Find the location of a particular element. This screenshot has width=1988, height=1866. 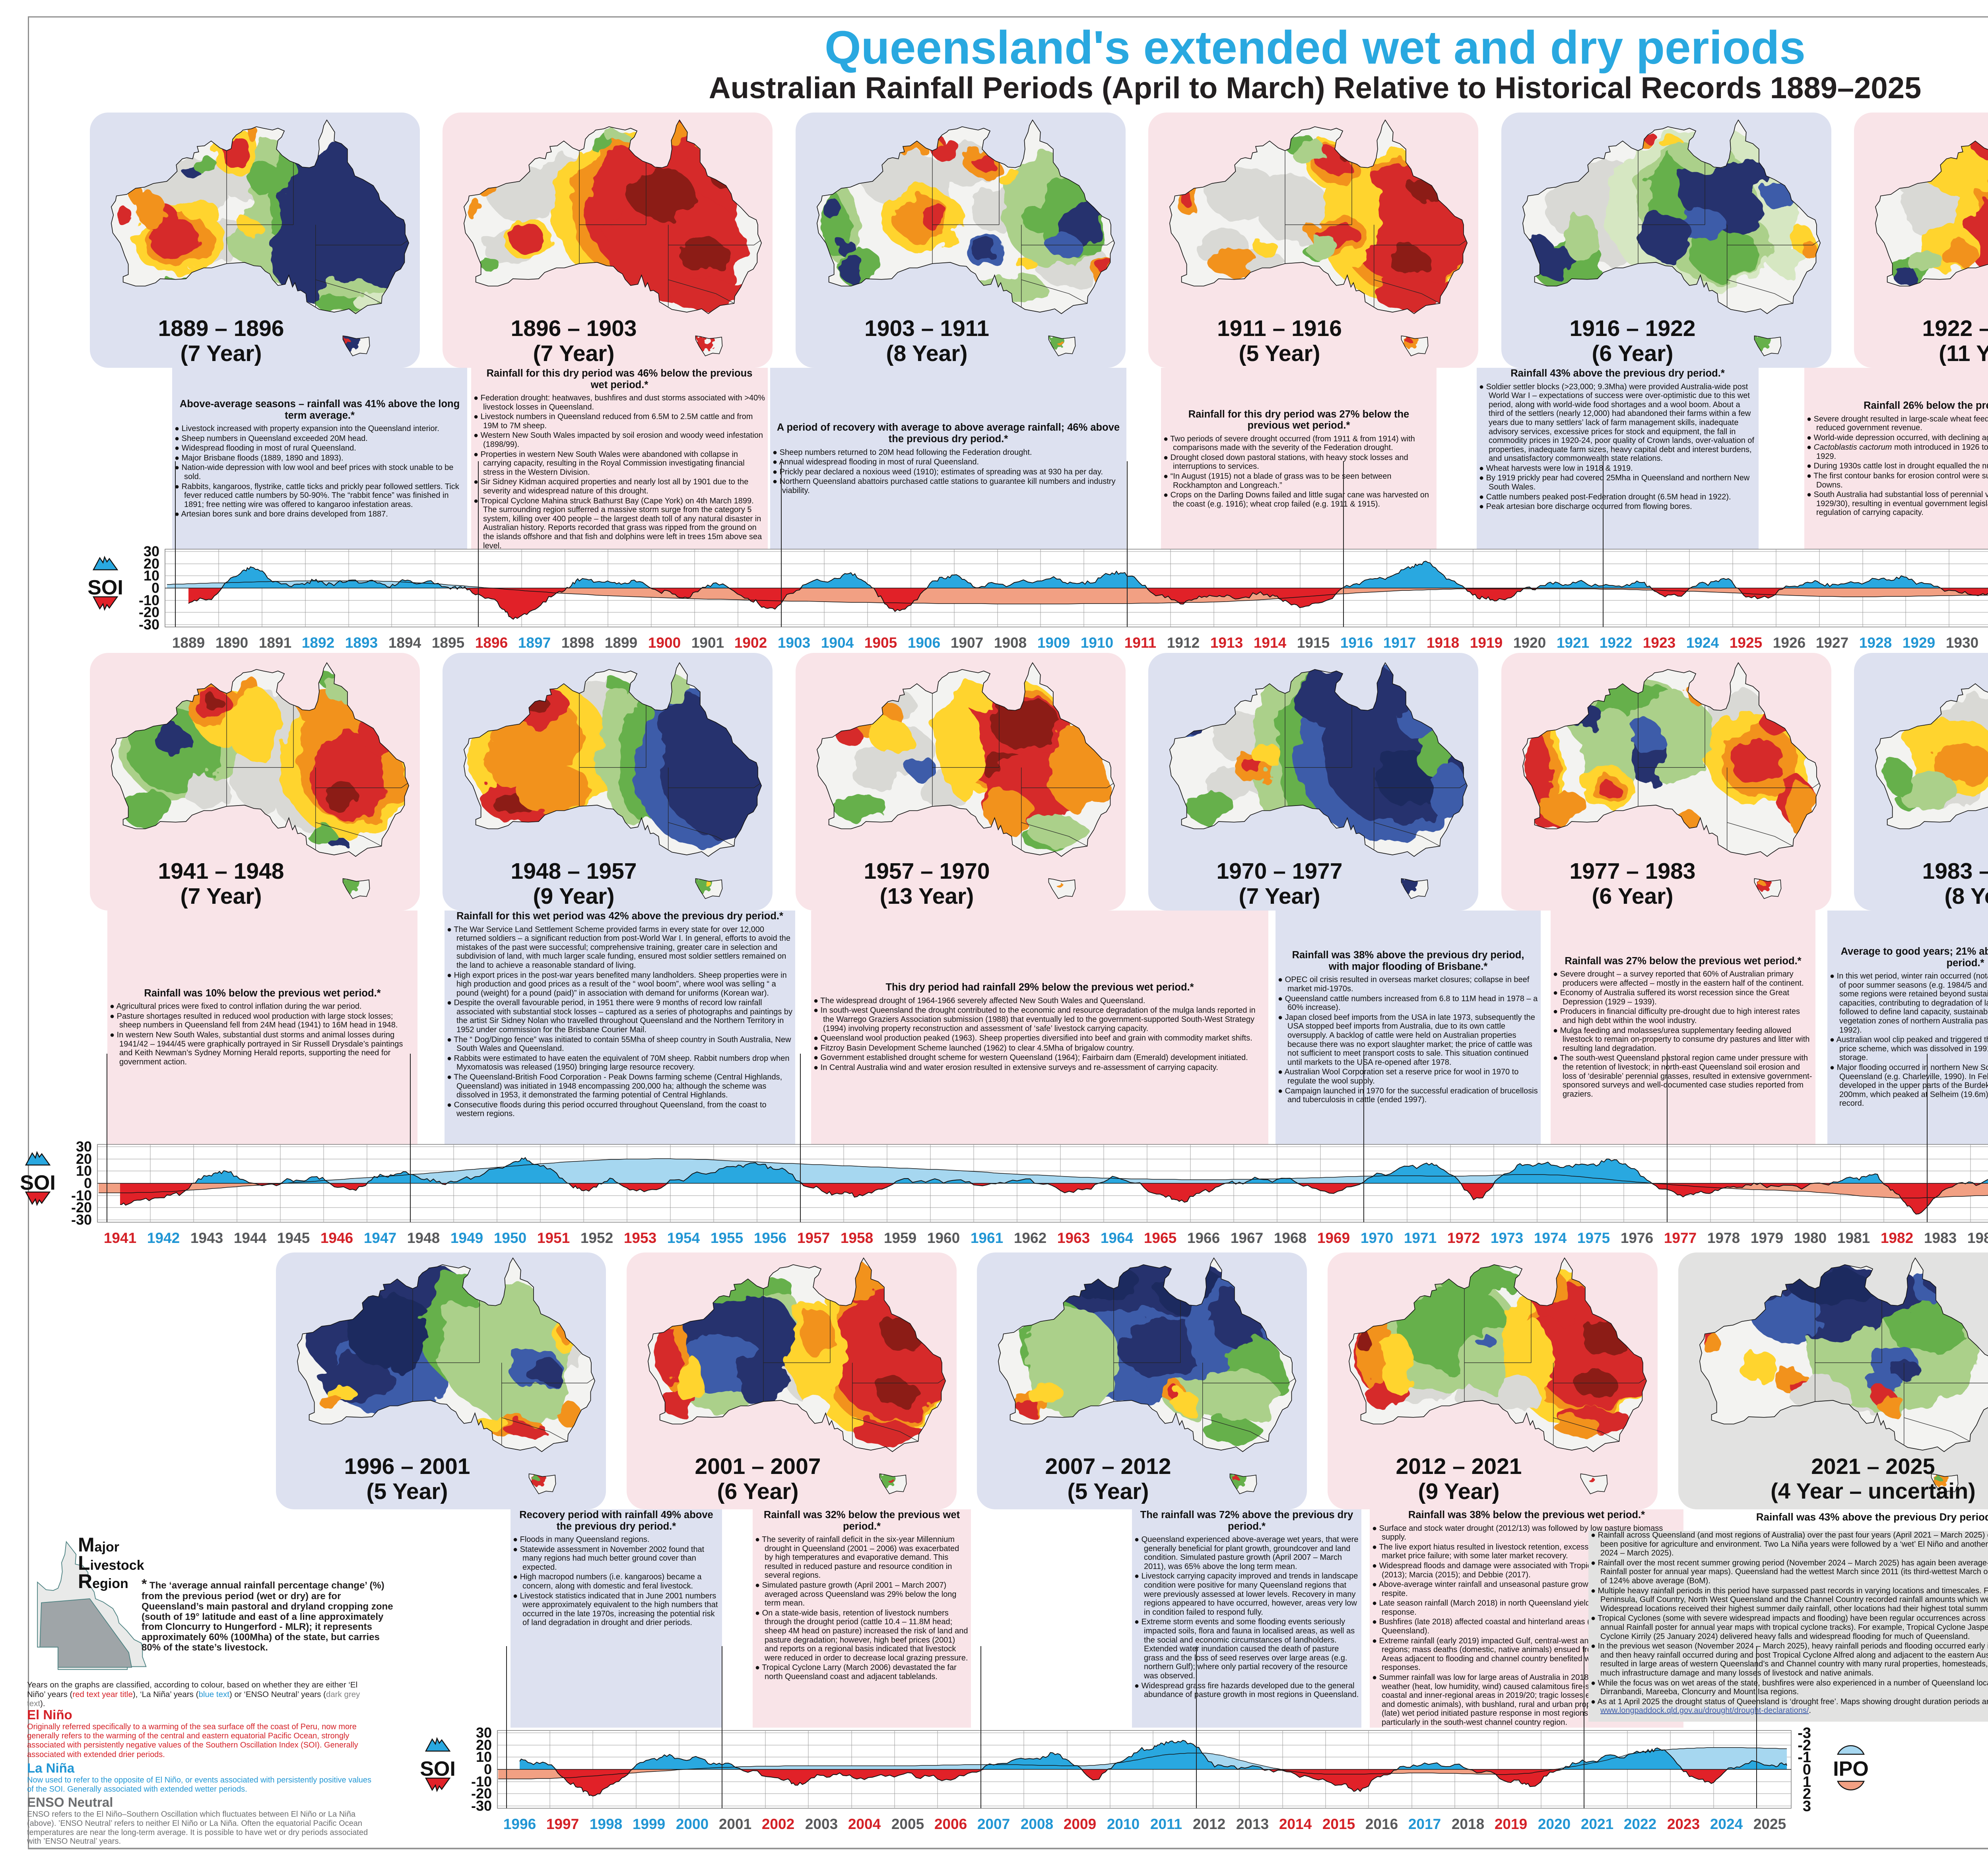

svg-text: 1966 is located at coordinates (1203, 1238).